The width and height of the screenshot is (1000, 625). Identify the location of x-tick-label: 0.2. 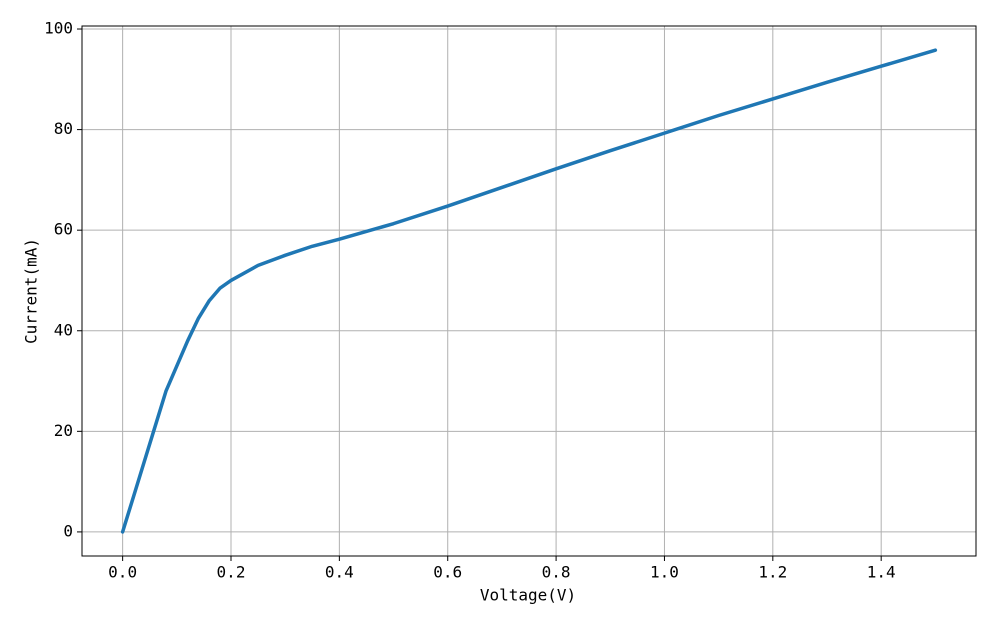
(231, 572).